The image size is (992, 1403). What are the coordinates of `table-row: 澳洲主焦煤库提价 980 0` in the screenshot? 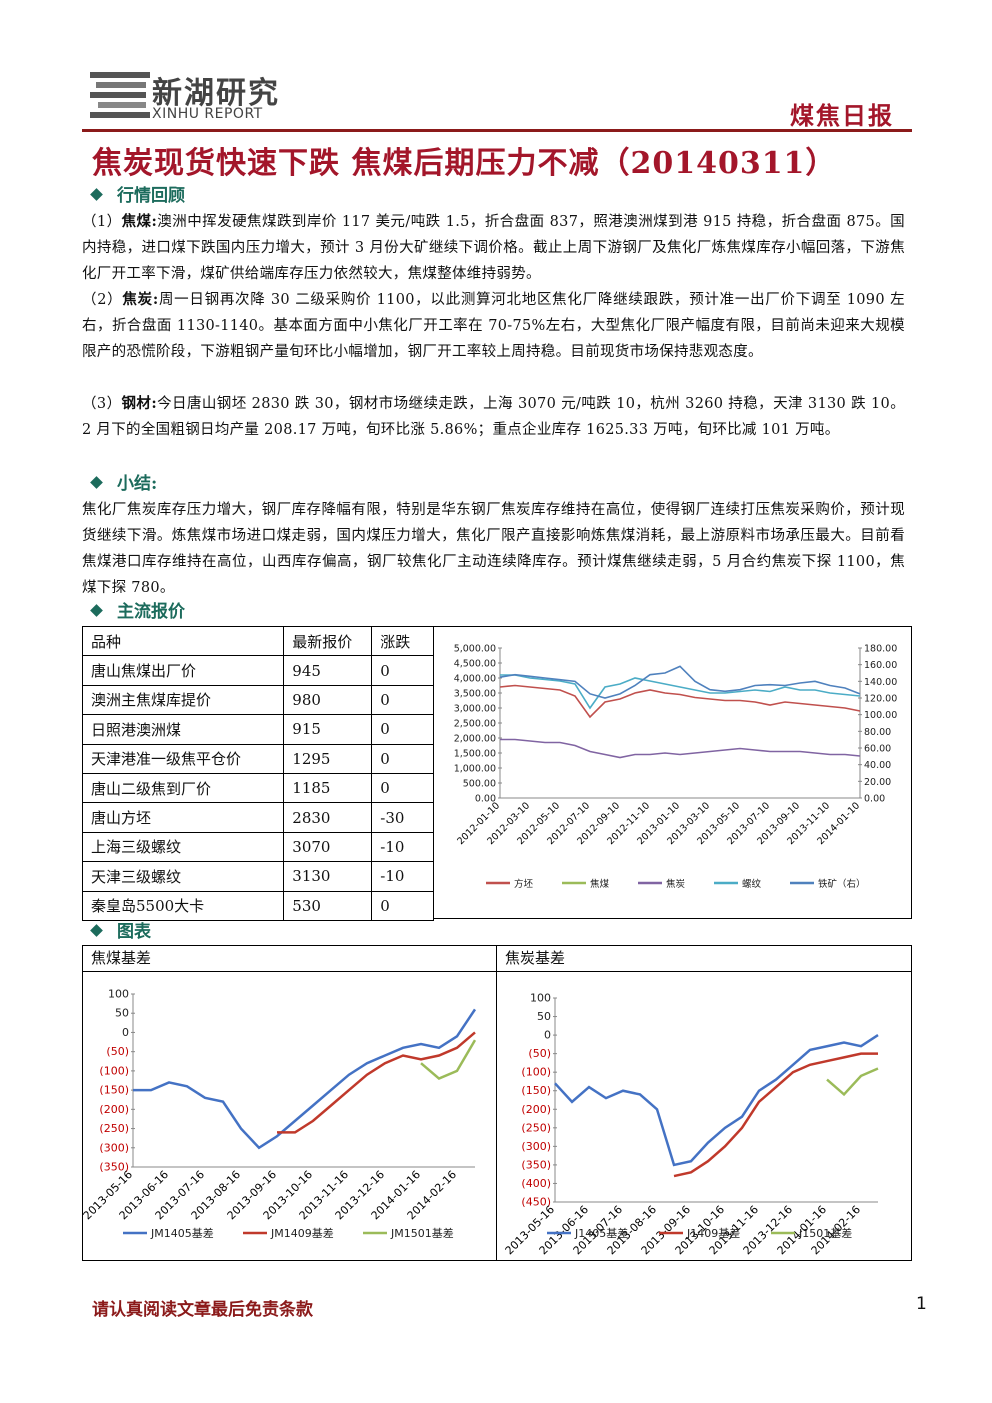 It's located at (257, 700).